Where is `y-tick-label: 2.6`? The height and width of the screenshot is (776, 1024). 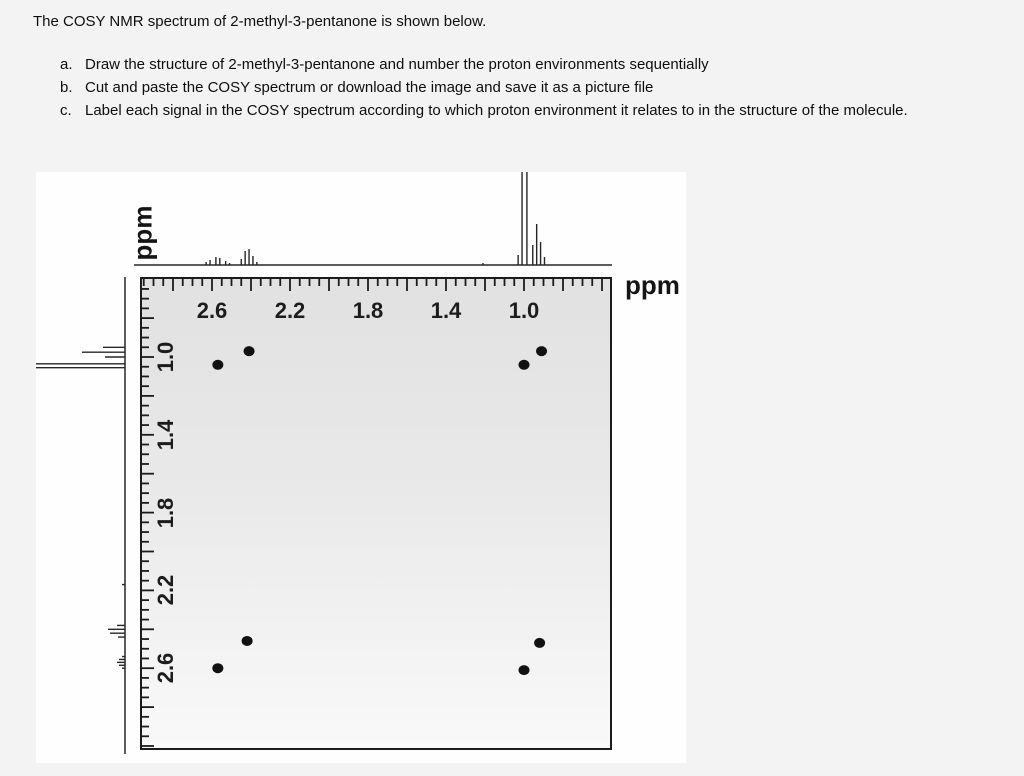
y-tick-label: 2.6 is located at coordinates (165, 668).